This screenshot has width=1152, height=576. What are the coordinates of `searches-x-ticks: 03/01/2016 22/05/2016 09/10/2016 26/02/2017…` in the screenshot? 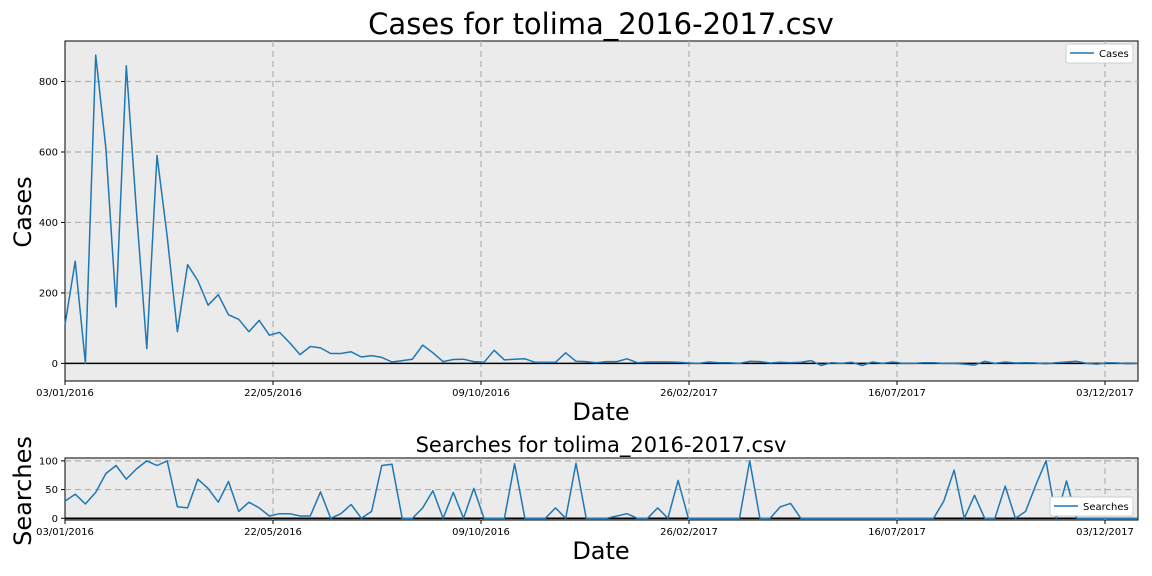 It's located at (585, 529).